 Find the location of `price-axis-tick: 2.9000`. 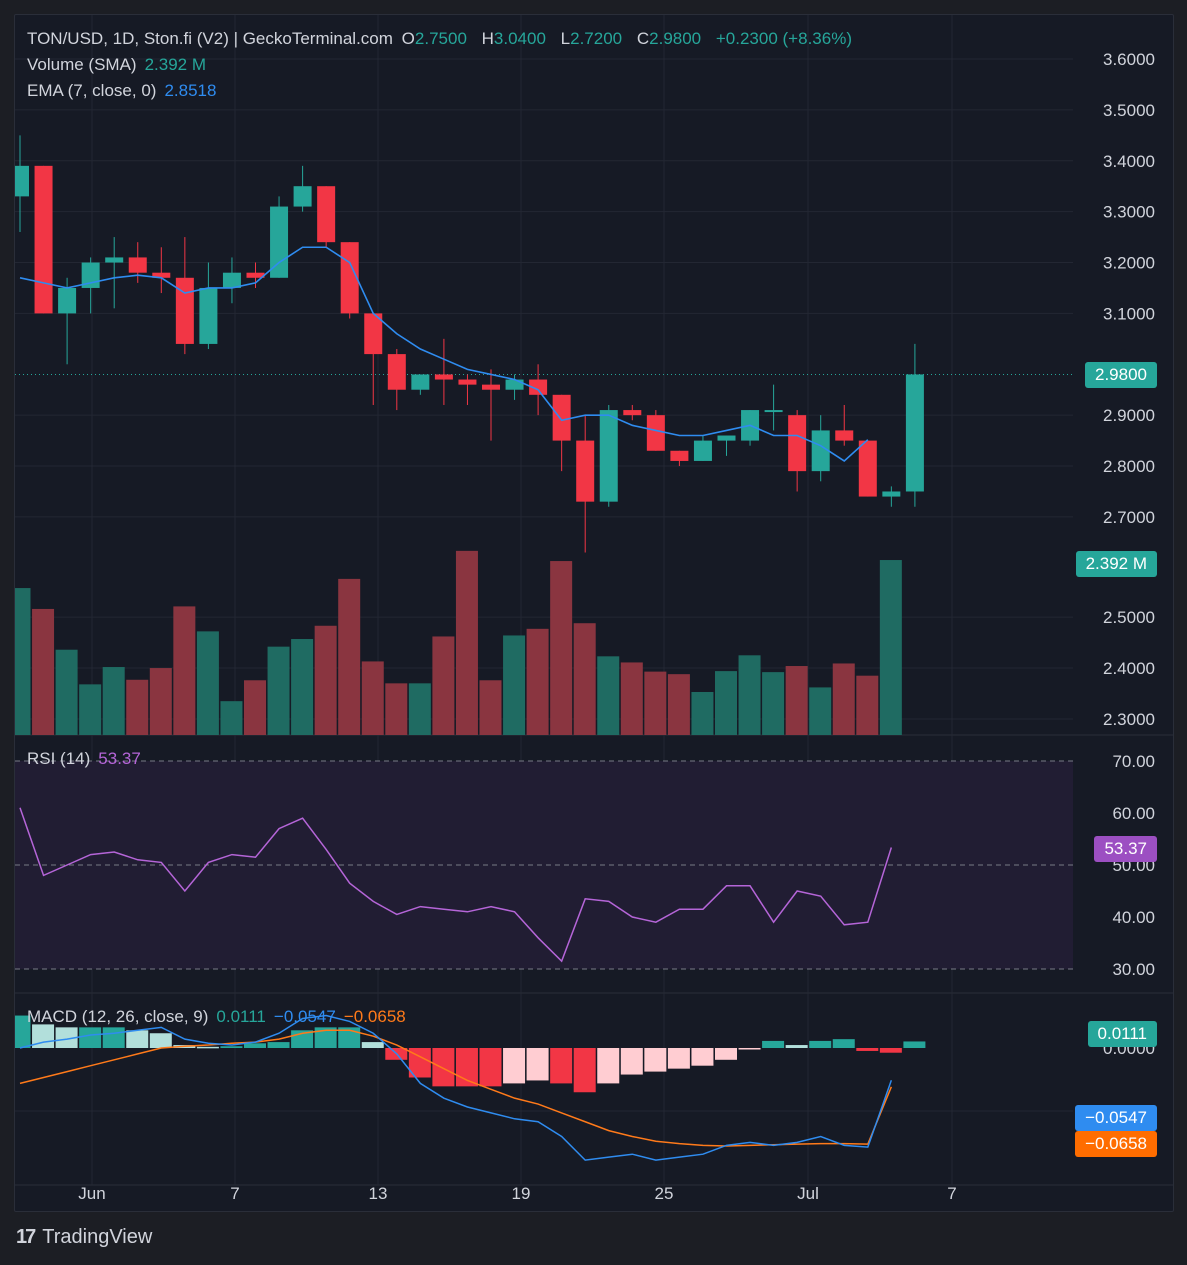

price-axis-tick: 2.9000 is located at coordinates (1129, 415).